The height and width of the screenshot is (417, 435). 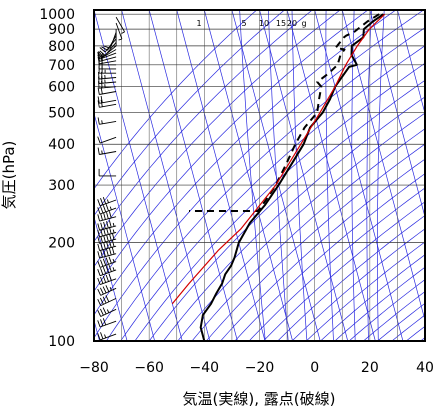 I want to click on y-tick-label: 200, so click(x=61, y=244).